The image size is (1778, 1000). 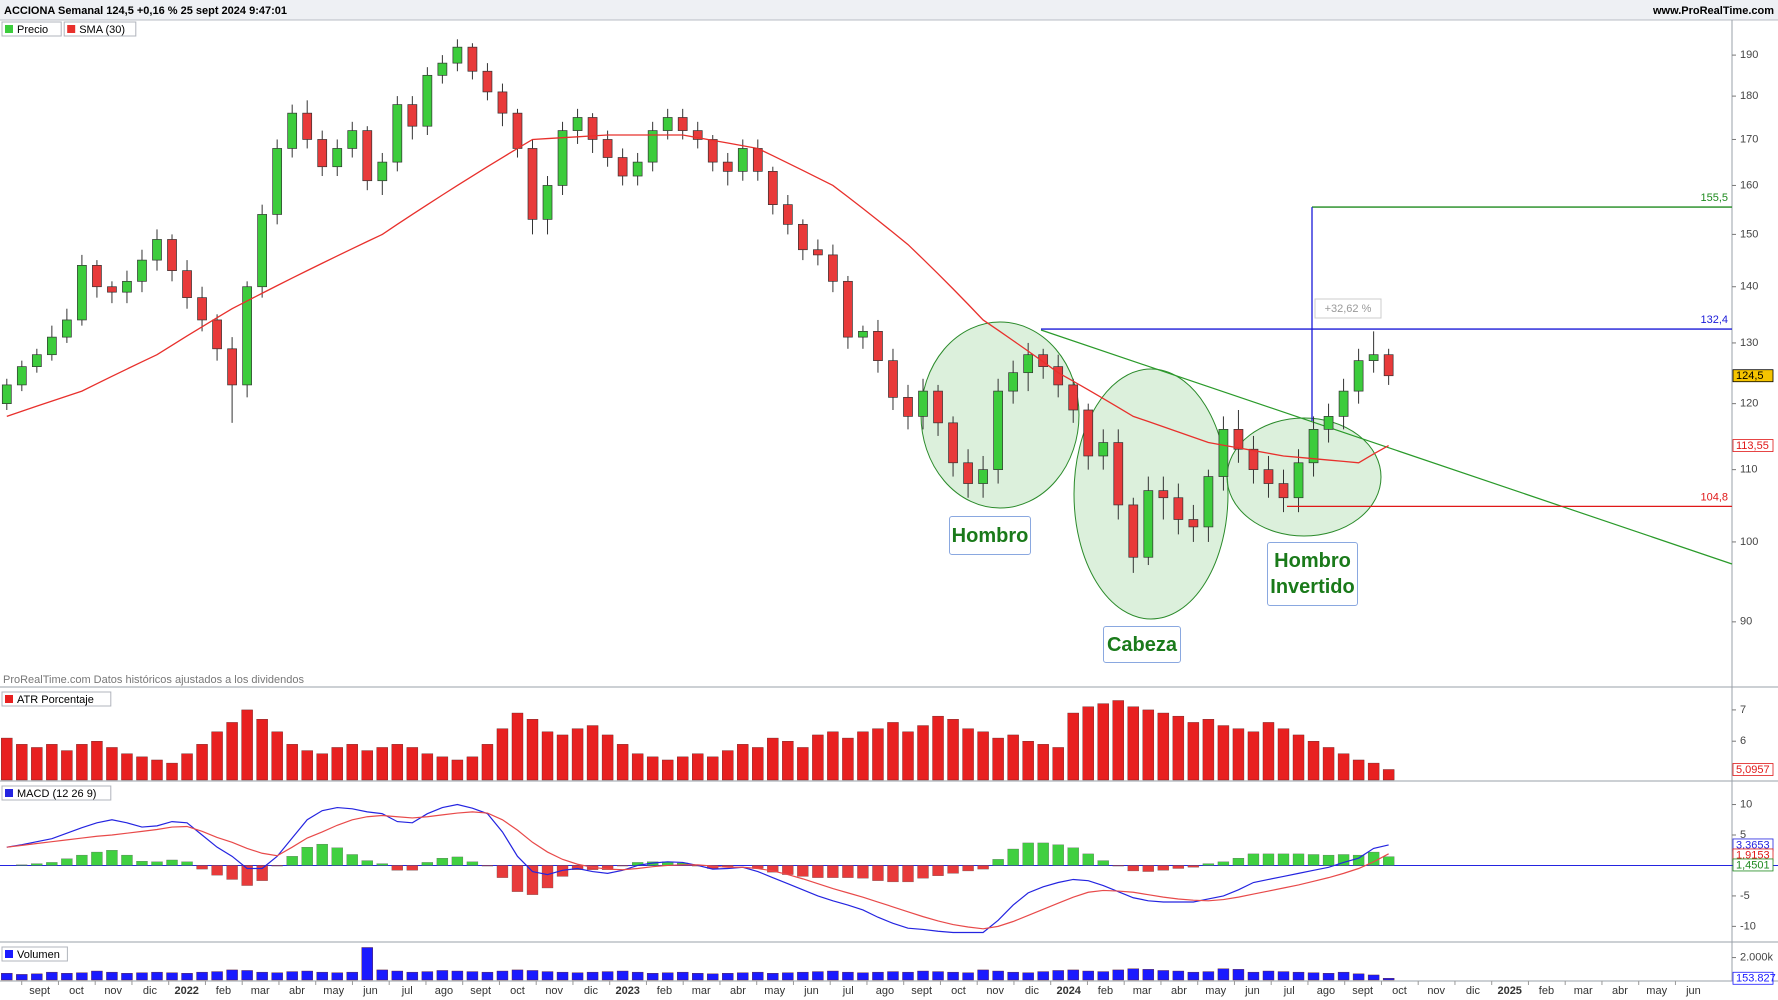 What do you see at coordinates (1749, 96) in the screenshot?
I see `y-tick-label: 180` at bounding box center [1749, 96].